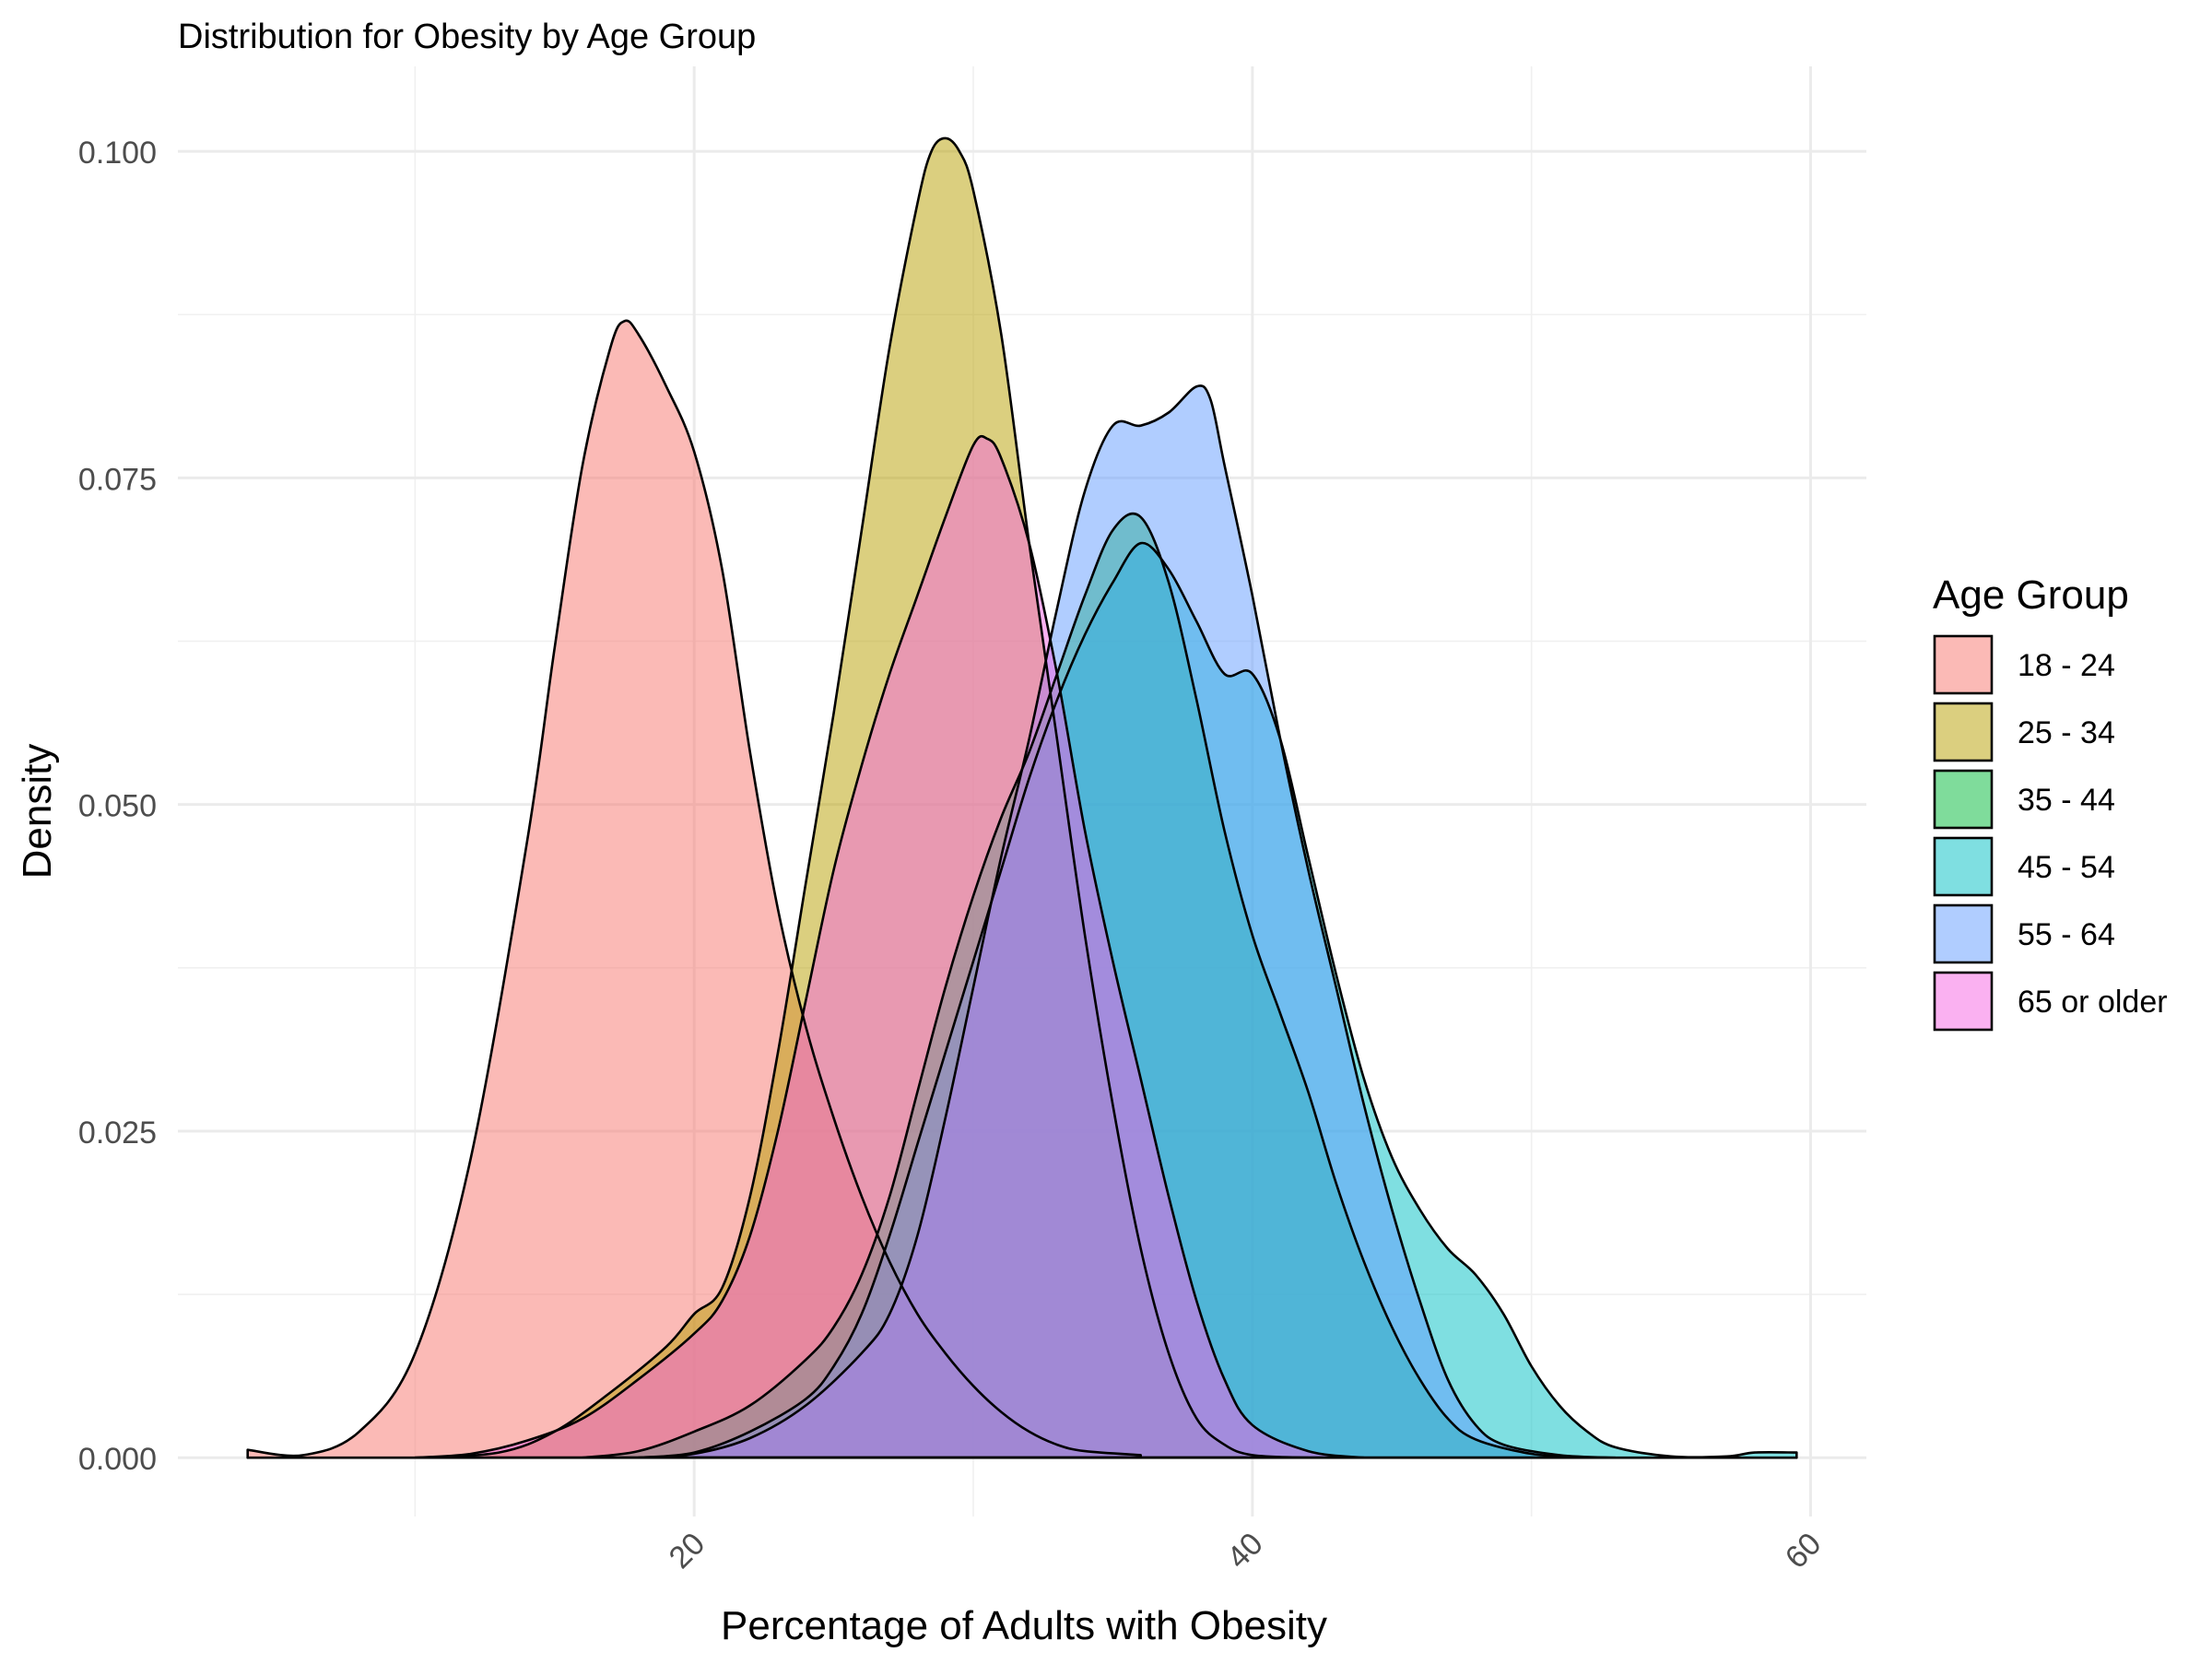 This screenshot has height=1664, width=2212. What do you see at coordinates (117, 479) in the screenshot?
I see `y-tick-label: 0.075` at bounding box center [117, 479].